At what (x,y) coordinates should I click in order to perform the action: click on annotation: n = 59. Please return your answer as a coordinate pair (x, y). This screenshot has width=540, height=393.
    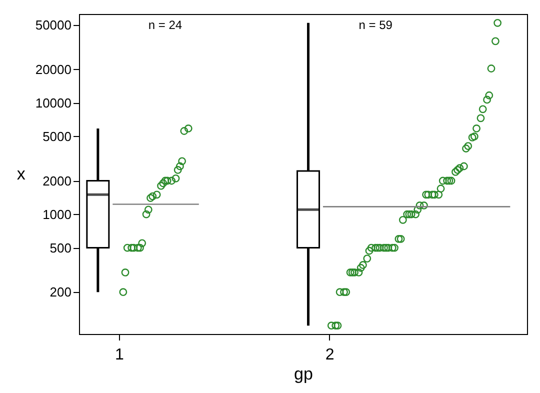
    Looking at the image, I should click on (375, 25).